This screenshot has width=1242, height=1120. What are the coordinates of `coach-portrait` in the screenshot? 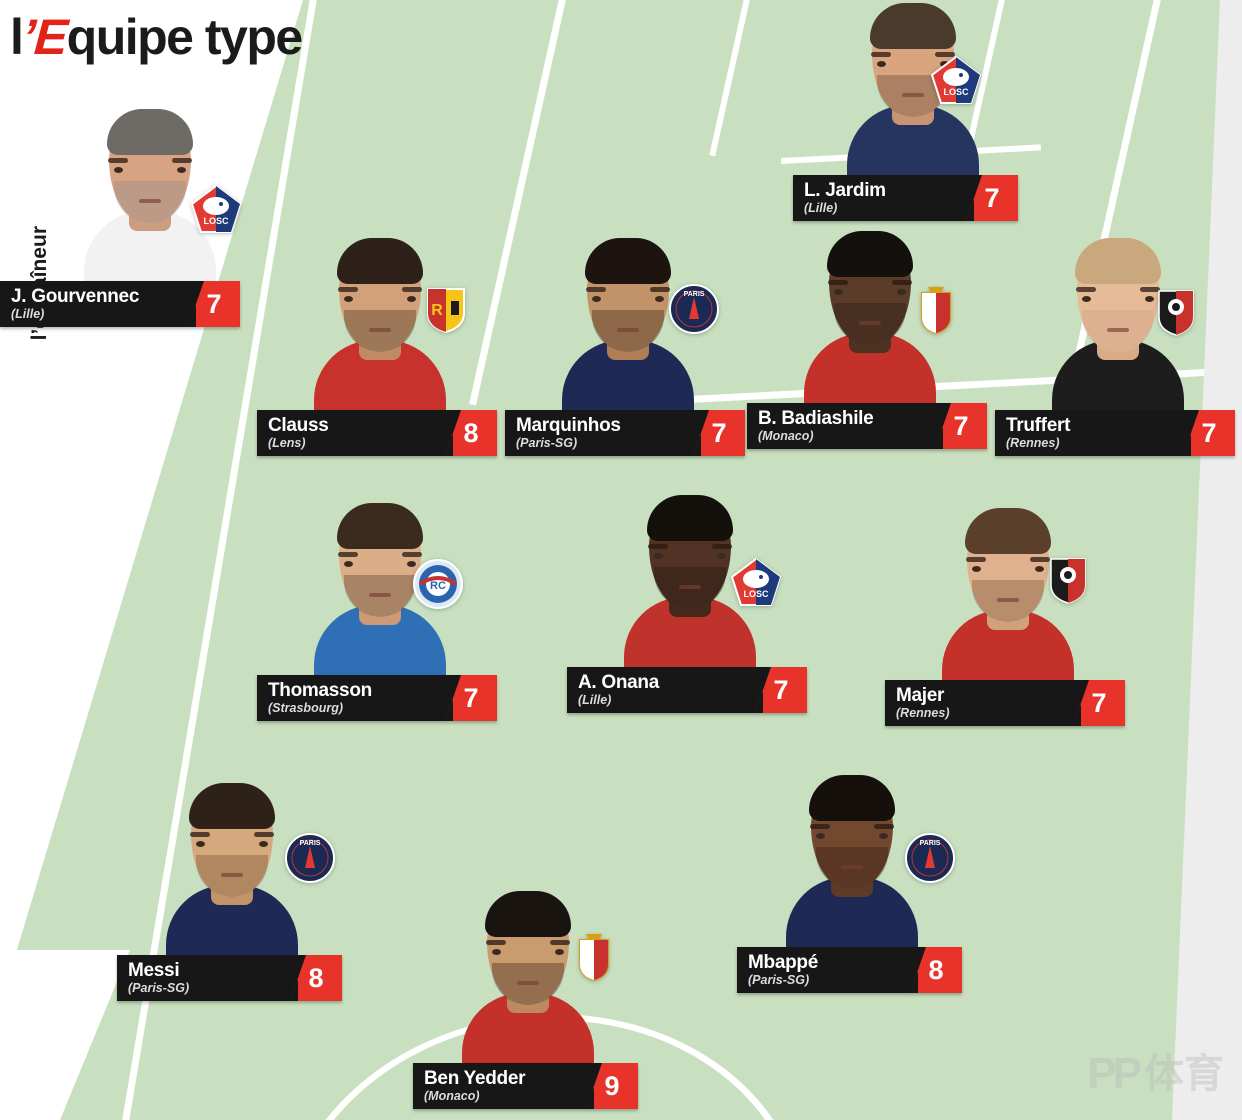 It's located at (150, 193).